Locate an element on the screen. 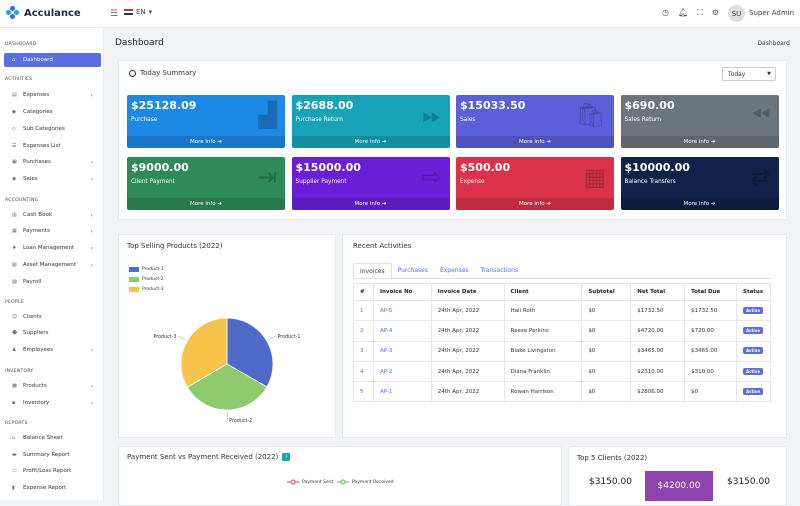  clock-icon: ◷ is located at coordinates (665, 13).